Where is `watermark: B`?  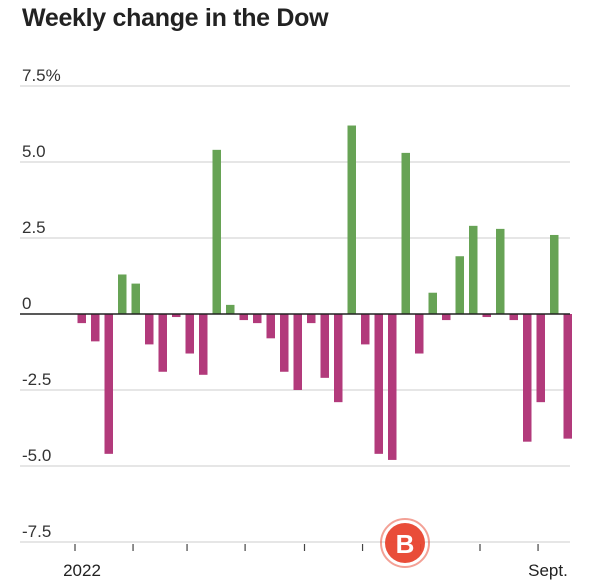
watermark: B is located at coordinates (405, 543).